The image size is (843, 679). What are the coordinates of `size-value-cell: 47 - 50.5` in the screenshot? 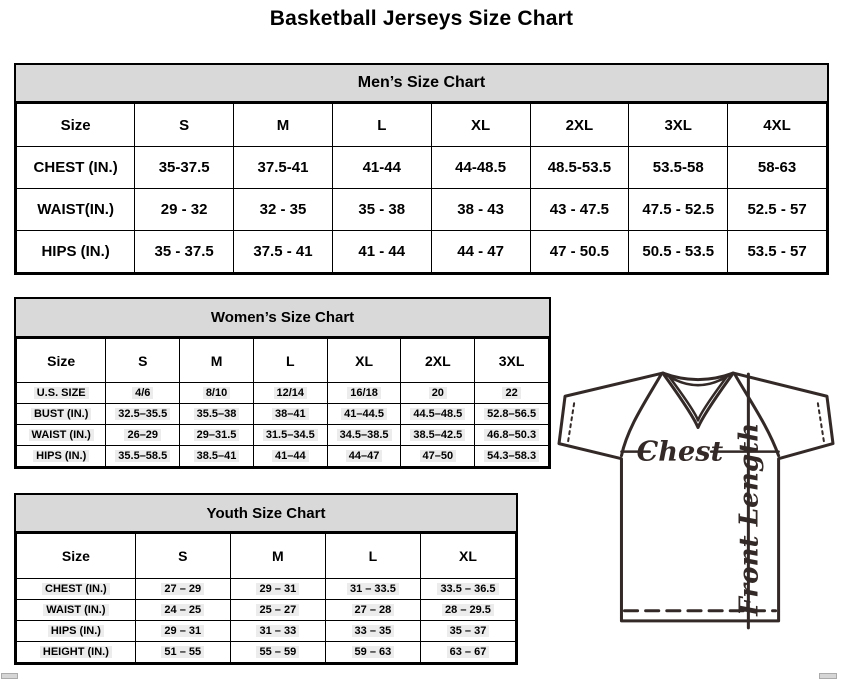 It's located at (579, 251).